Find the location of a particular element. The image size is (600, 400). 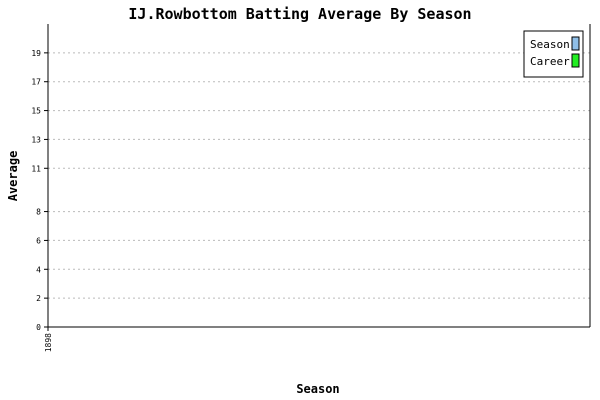

y-axis-ticks: 0 2 4 6 8 11 13 15 17 19 is located at coordinates (39, 190).